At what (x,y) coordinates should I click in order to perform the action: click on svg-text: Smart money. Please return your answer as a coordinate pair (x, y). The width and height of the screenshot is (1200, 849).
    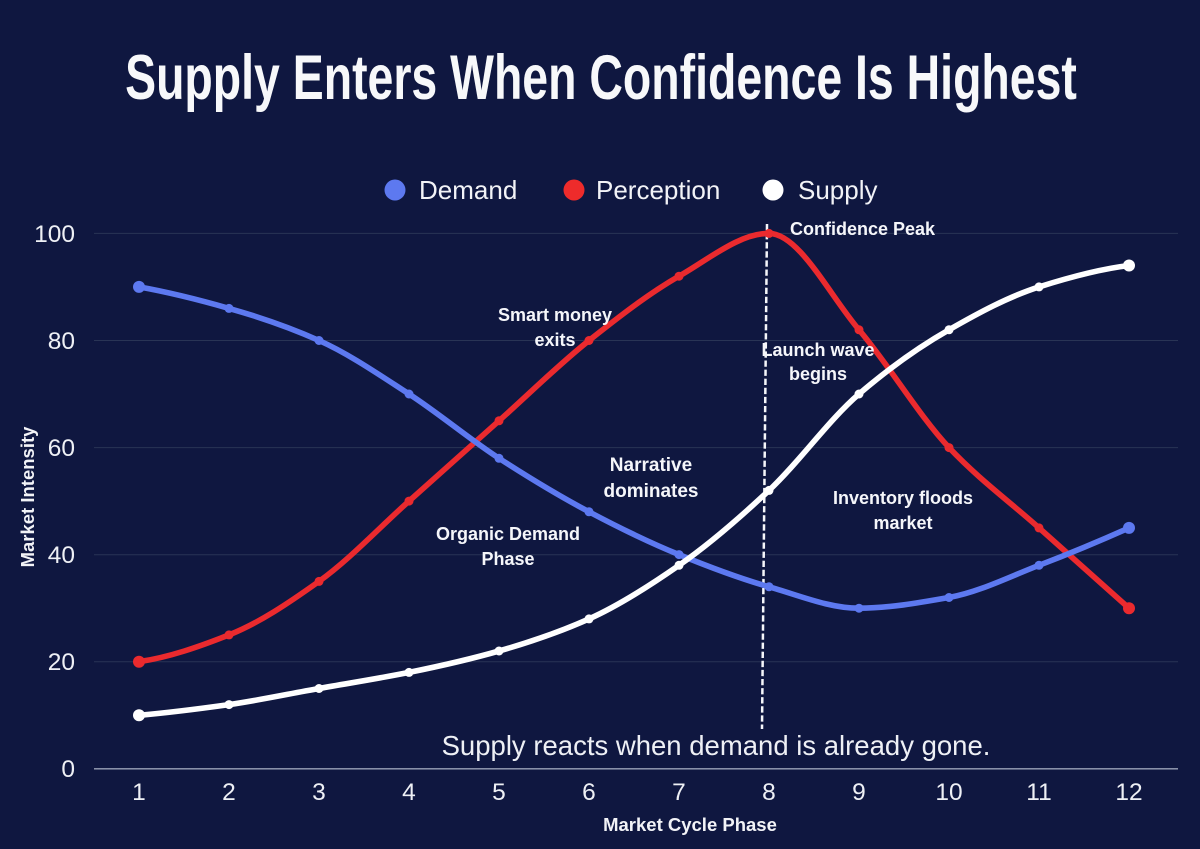
    Looking at the image, I should click on (555, 315).